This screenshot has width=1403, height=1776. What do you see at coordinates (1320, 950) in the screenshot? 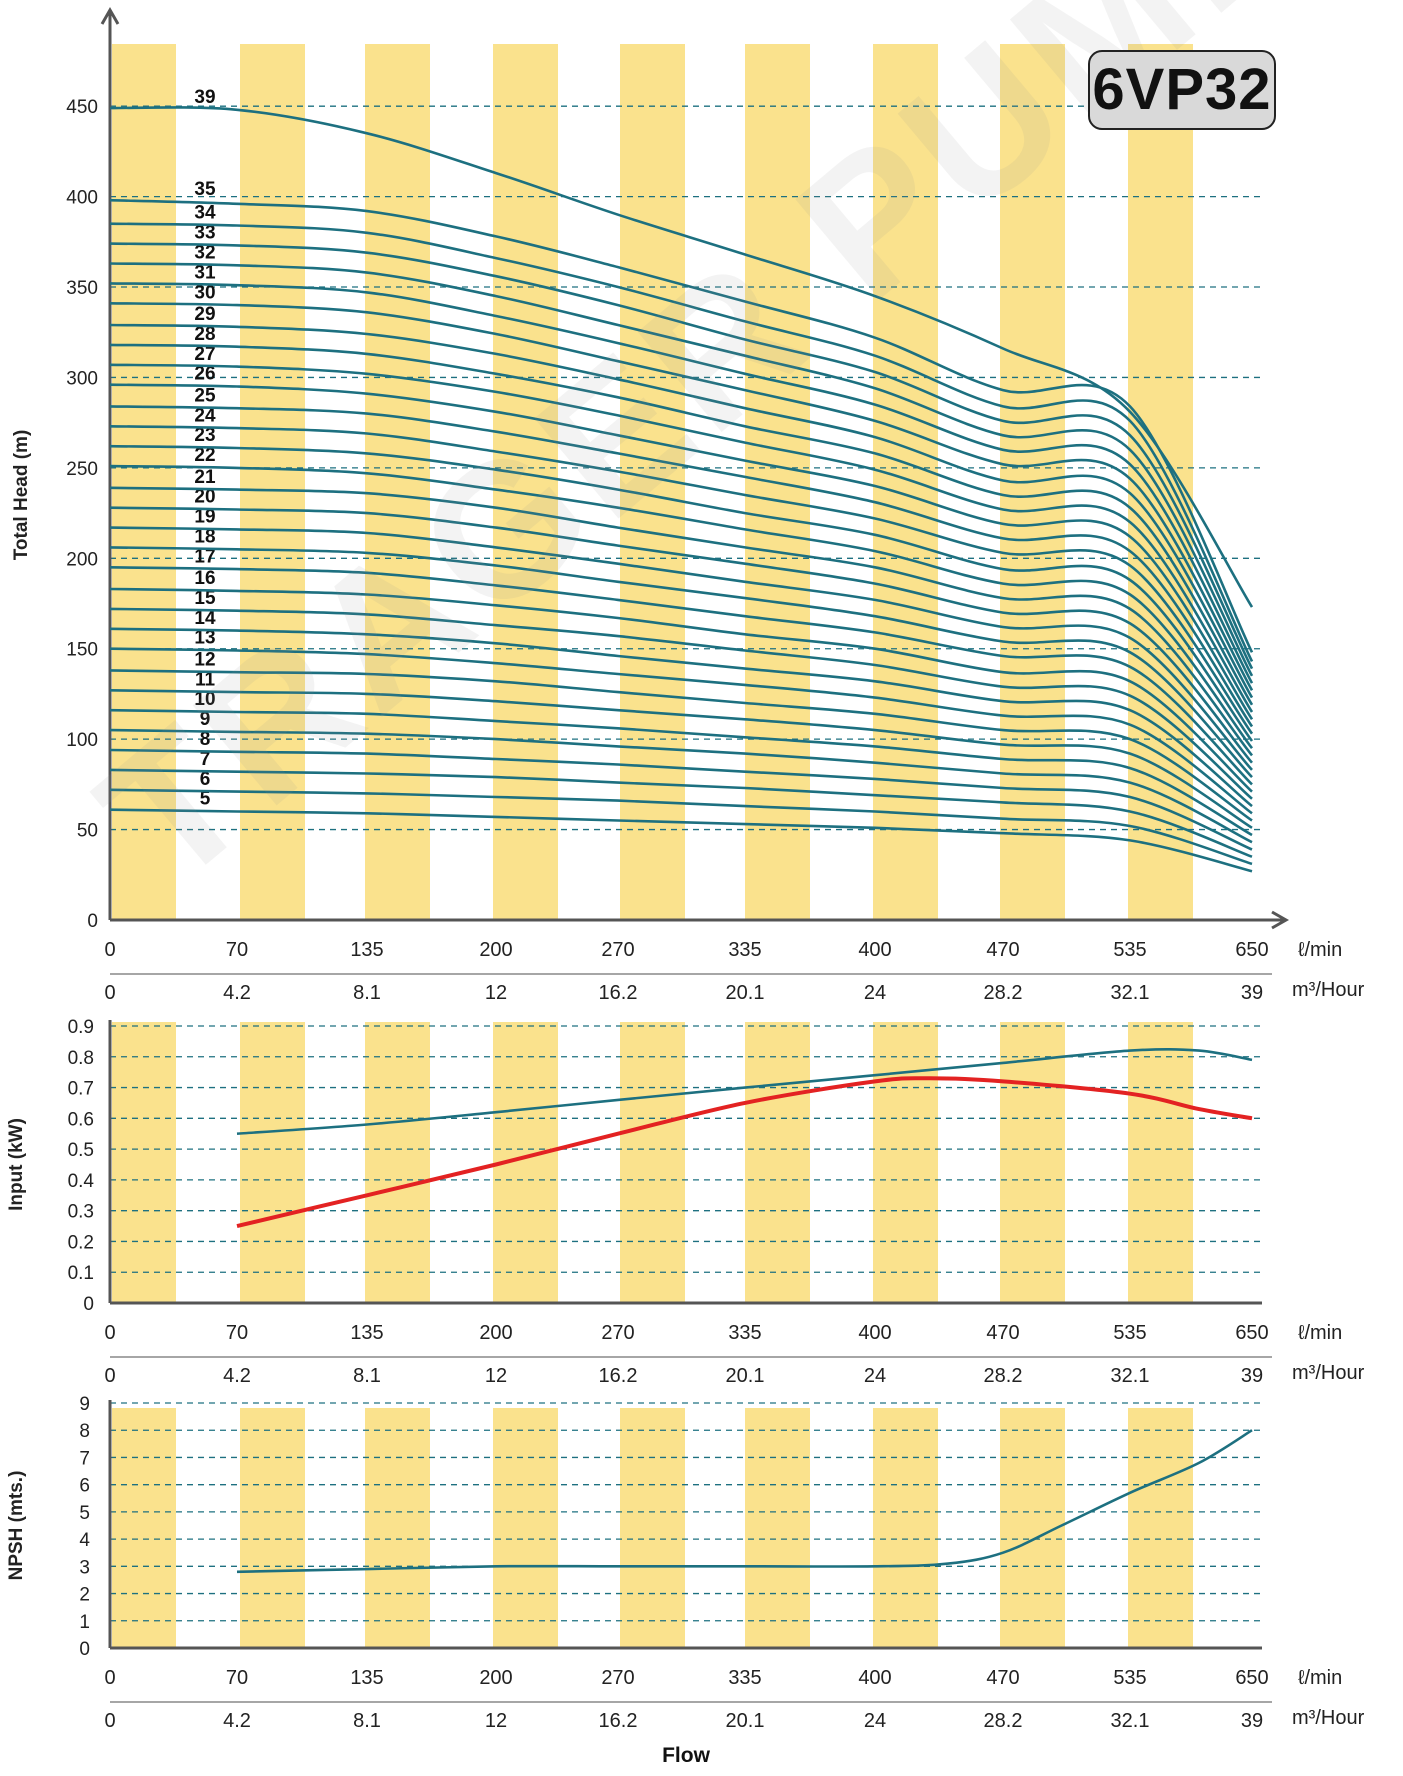
I see `head-unit-lmin: ℓ/min` at bounding box center [1320, 950].